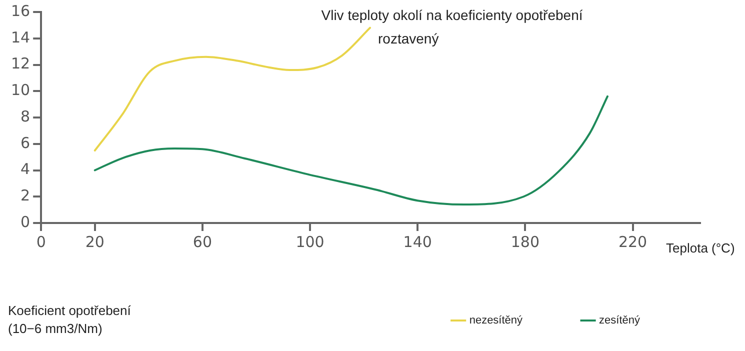 The width and height of the screenshot is (745, 351). I want to click on line-series, so click(233, 89).